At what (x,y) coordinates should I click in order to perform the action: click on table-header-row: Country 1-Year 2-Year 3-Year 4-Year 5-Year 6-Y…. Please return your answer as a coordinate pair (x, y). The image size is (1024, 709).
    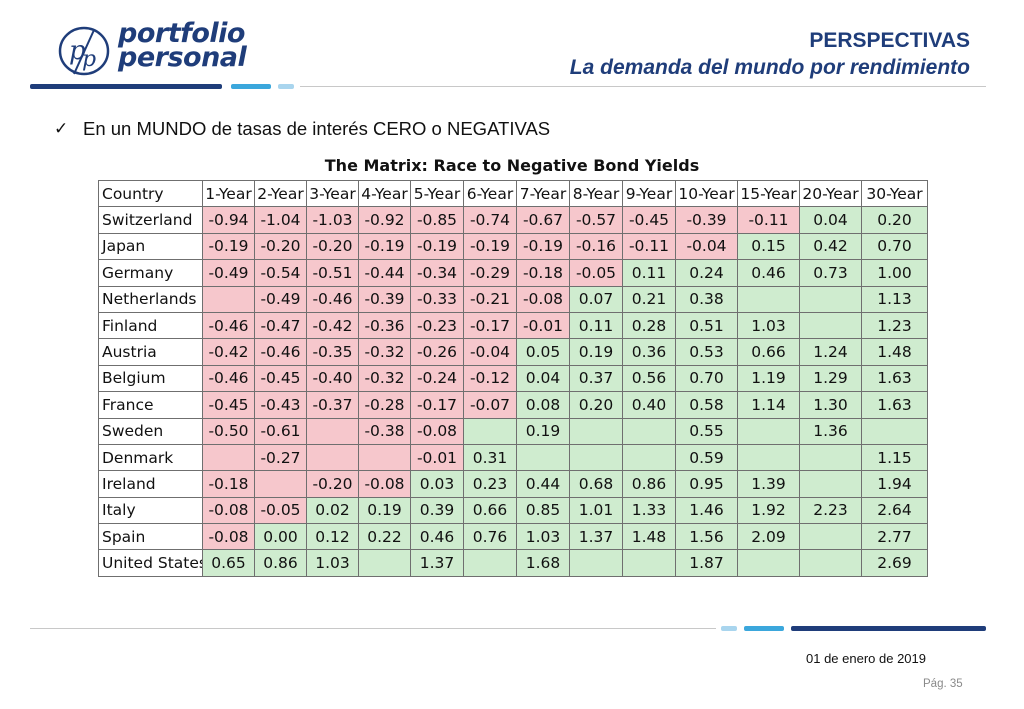
    Looking at the image, I should click on (513, 193).